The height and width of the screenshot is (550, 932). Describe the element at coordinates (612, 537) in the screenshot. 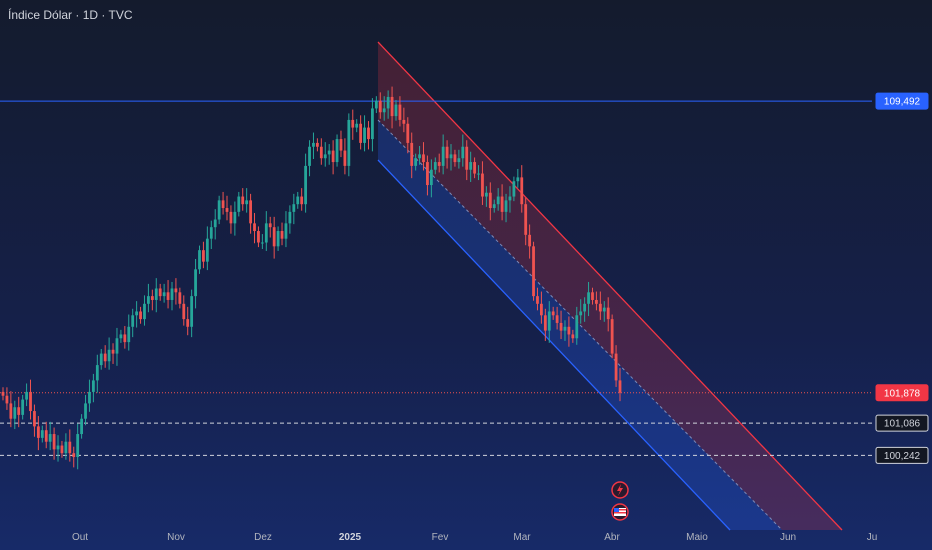

I see `x-tick-label: Abr` at that location.